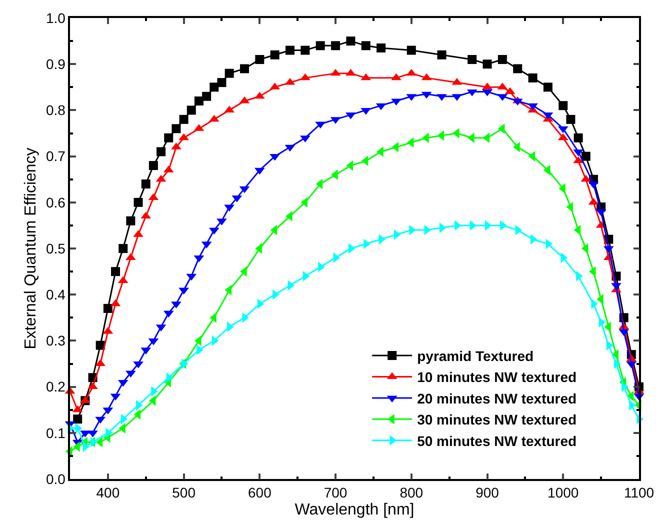 The image size is (664, 529). I want to click on x-tick-label: 600, so click(260, 492).